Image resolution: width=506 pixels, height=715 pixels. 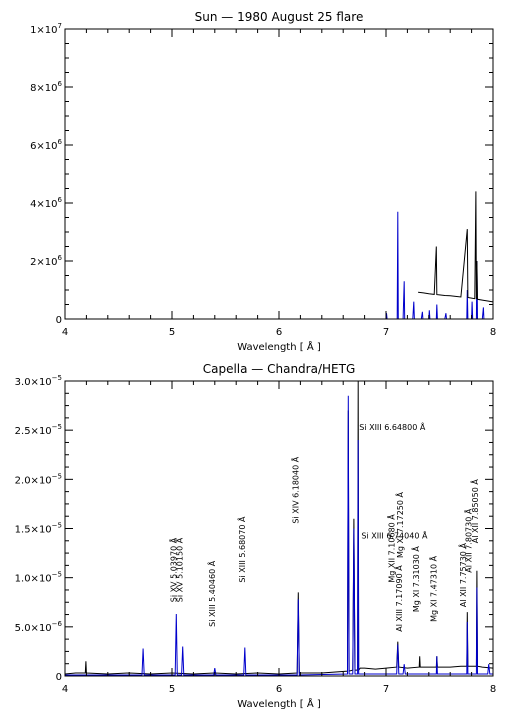 What do you see at coordinates (46, 261) in the screenshot?
I see `y-tick-label: 2×106` at bounding box center [46, 261].